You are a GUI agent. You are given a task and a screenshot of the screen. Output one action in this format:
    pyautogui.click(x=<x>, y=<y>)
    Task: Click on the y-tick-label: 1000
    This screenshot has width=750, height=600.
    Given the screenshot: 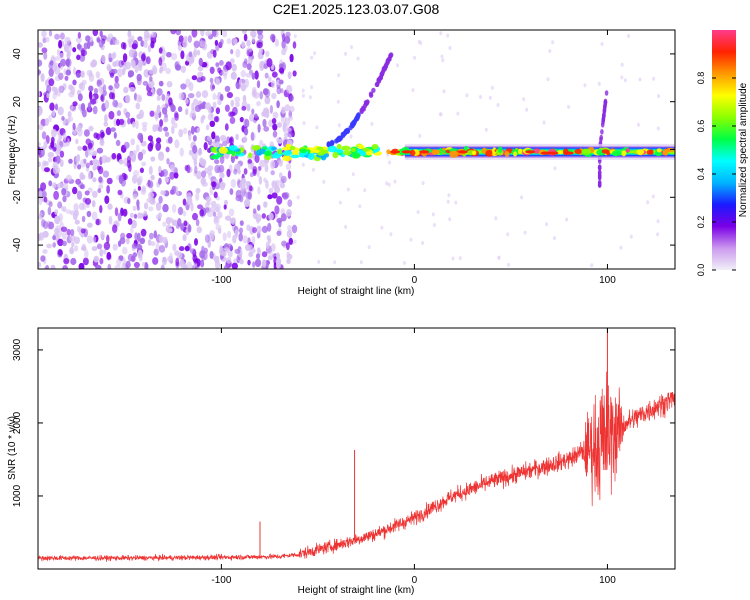 What is the action you would take?
    pyautogui.click(x=17, y=495)
    